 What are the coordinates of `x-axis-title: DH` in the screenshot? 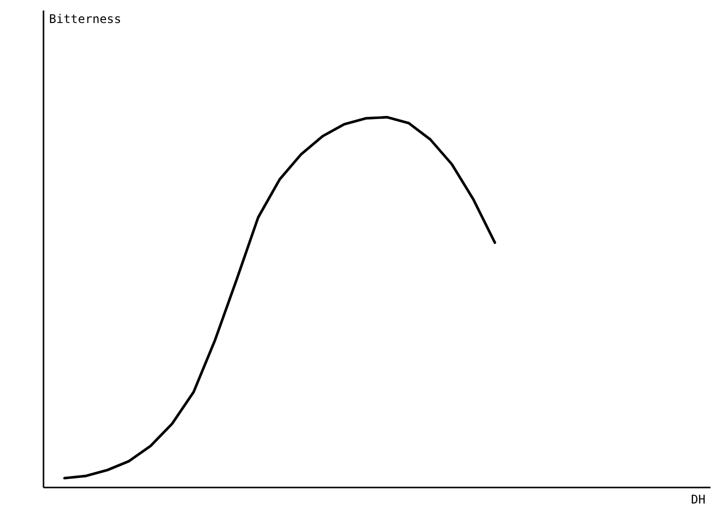 It's located at (698, 499).